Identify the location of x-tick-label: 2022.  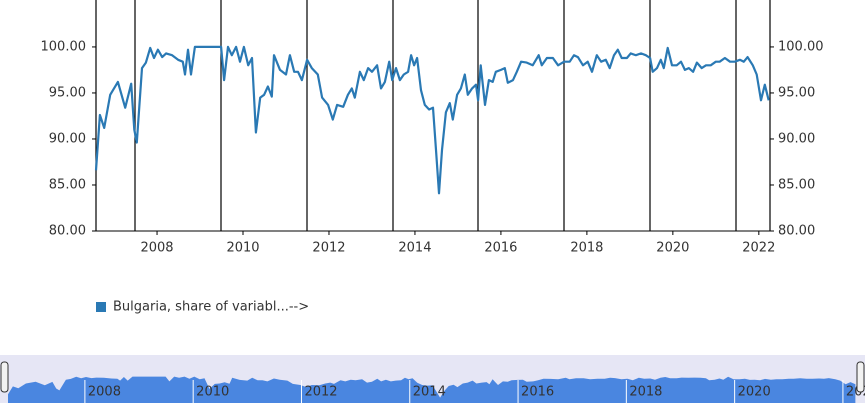
(758, 248).